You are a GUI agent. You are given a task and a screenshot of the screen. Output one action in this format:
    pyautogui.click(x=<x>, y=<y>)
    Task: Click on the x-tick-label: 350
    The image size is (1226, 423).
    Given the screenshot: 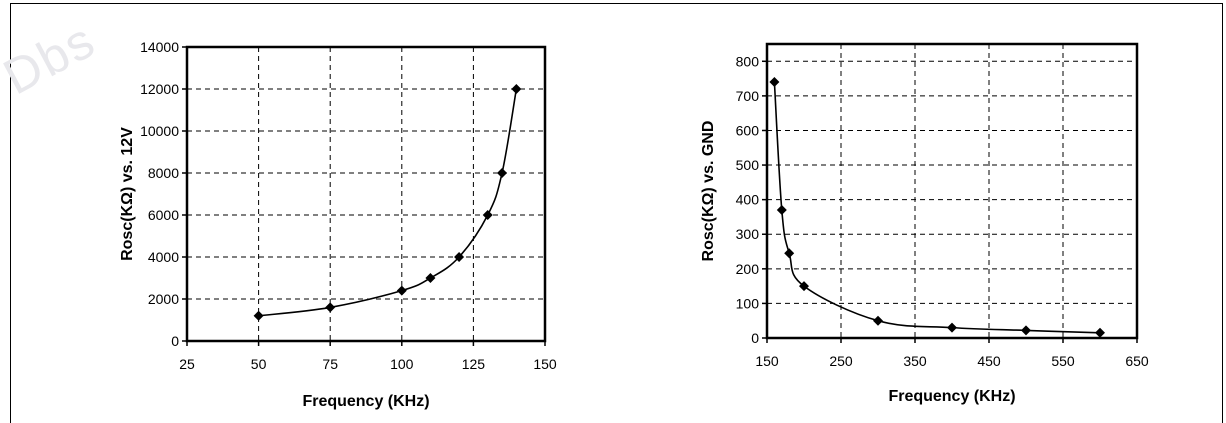 What is the action you would take?
    pyautogui.click(x=915, y=361)
    